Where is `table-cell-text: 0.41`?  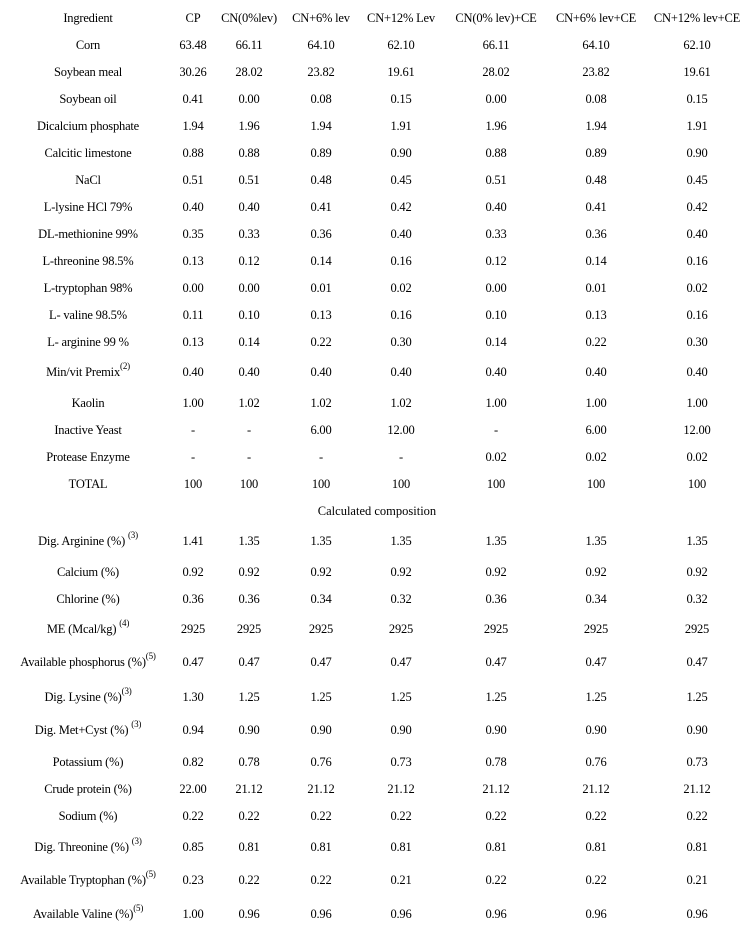 table-cell-text: 0.41 is located at coordinates (321, 207).